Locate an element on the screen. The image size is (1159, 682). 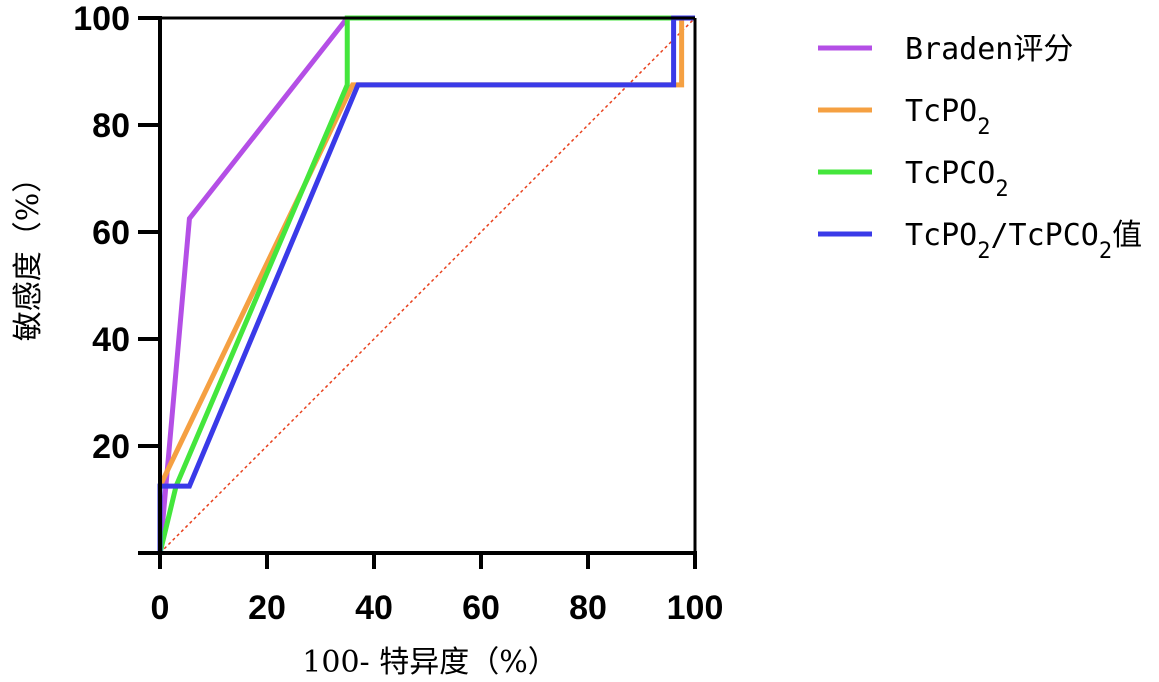
y-tick-label: 40 is located at coordinates (111, 340).